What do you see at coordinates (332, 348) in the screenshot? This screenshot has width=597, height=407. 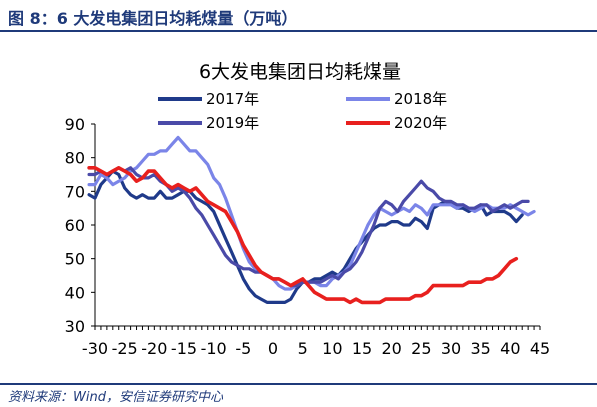 I see `x-tick-label: 10` at bounding box center [332, 348].